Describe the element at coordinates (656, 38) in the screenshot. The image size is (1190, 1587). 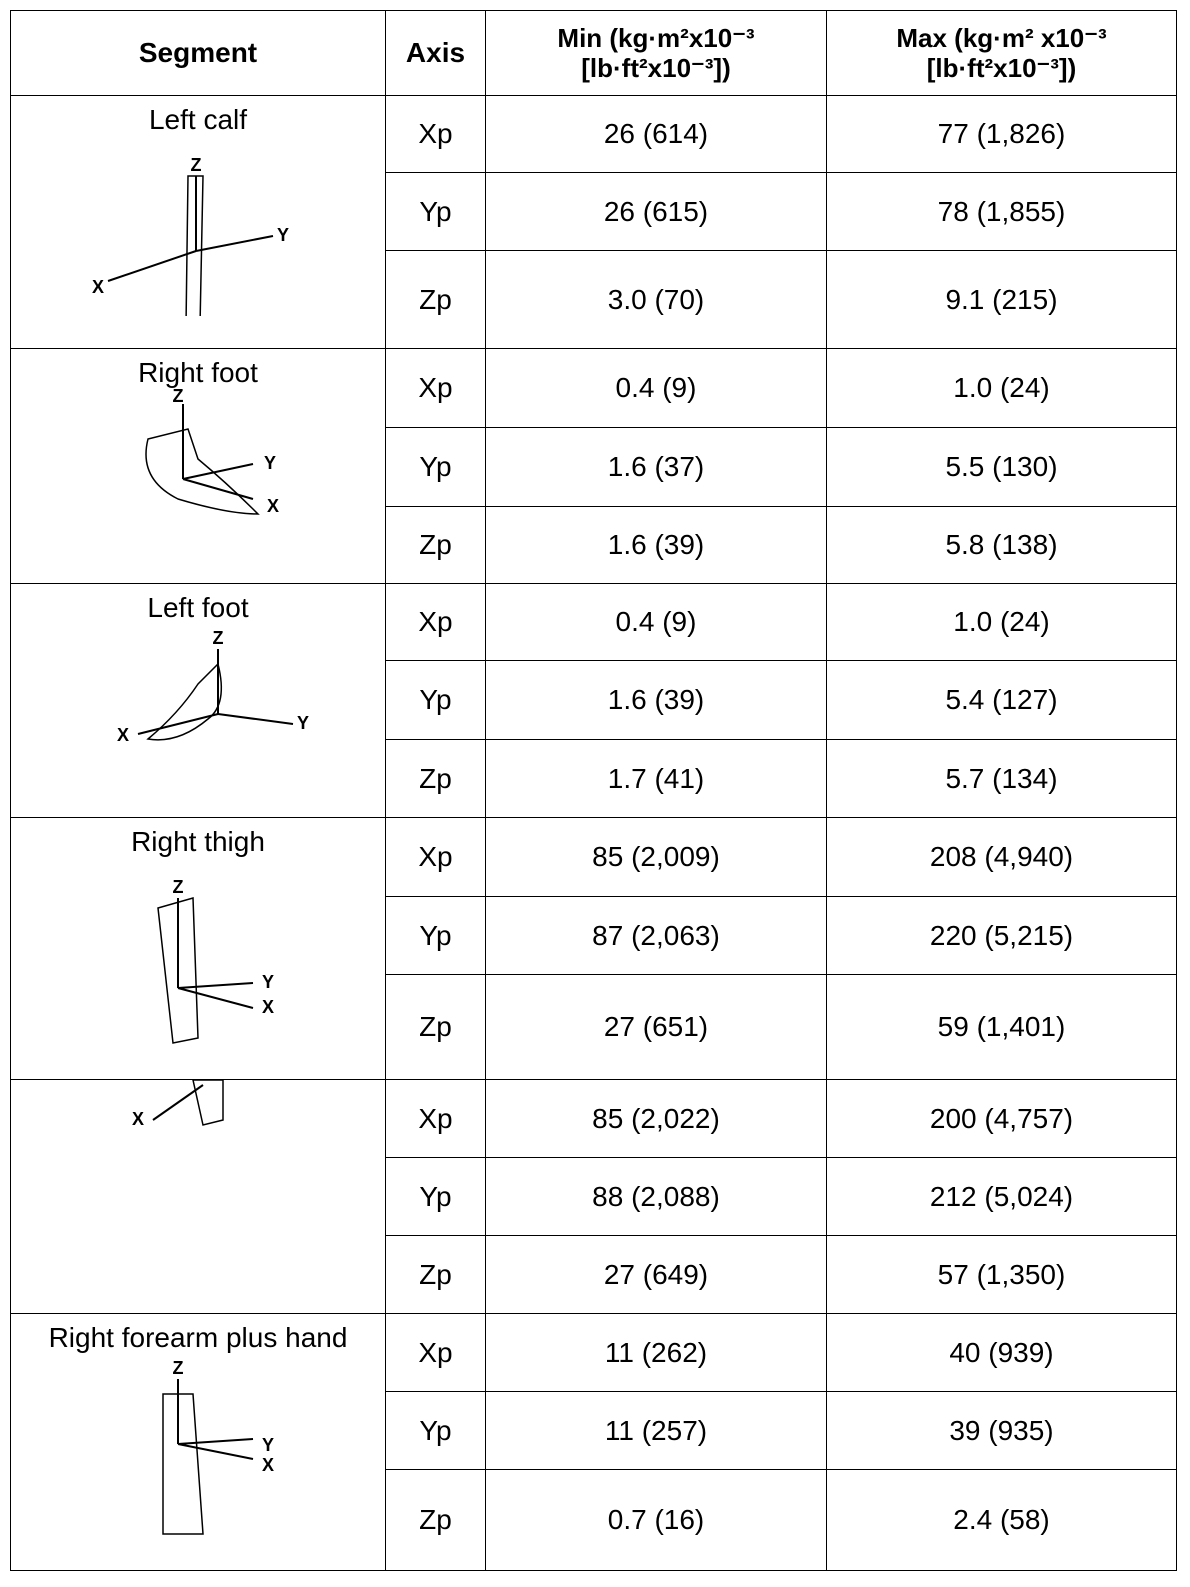
I see `header-line: Min (kg·m²x10⁻³` at that location.